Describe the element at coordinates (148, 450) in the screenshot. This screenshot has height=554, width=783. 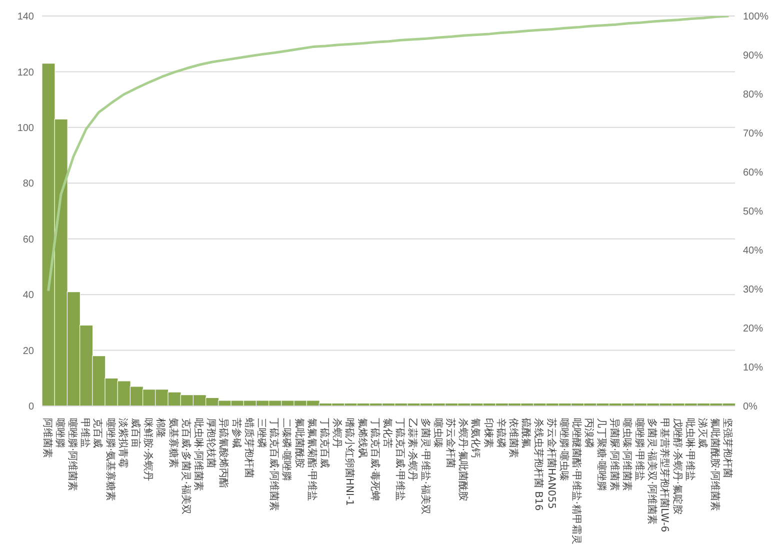
I see `x-tick-label: 咪鲜胺·杀螟丹` at that location.